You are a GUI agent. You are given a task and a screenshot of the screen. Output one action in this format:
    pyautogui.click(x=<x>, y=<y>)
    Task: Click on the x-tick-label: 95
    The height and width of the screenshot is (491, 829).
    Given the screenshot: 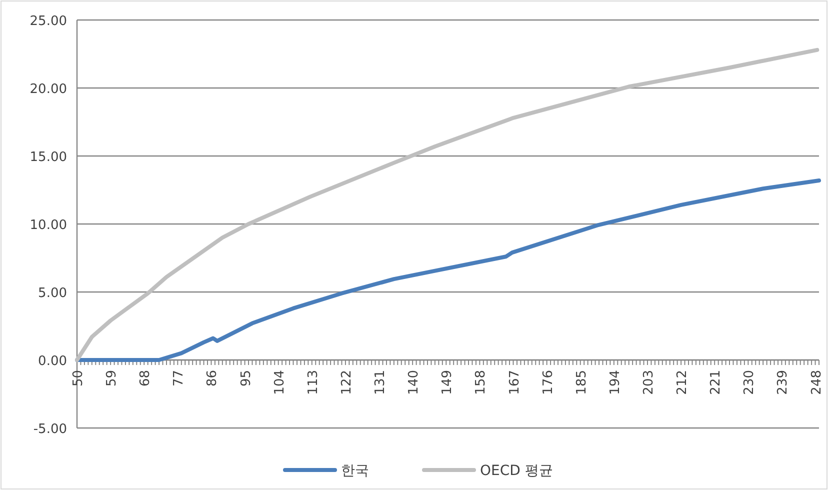 What is the action you would take?
    pyautogui.click(x=246, y=378)
    